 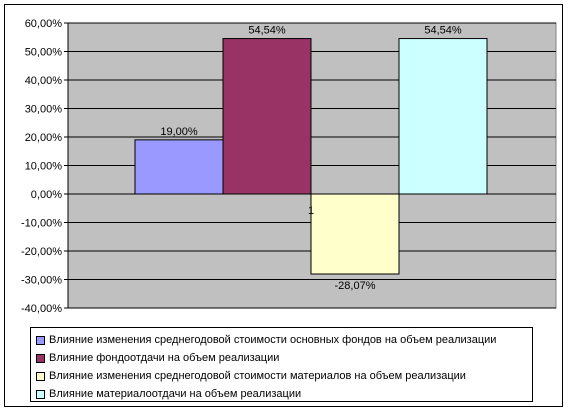 What do you see at coordinates (46, 195) in the screenshot?
I see `y-tick-label: 0,00%` at bounding box center [46, 195].